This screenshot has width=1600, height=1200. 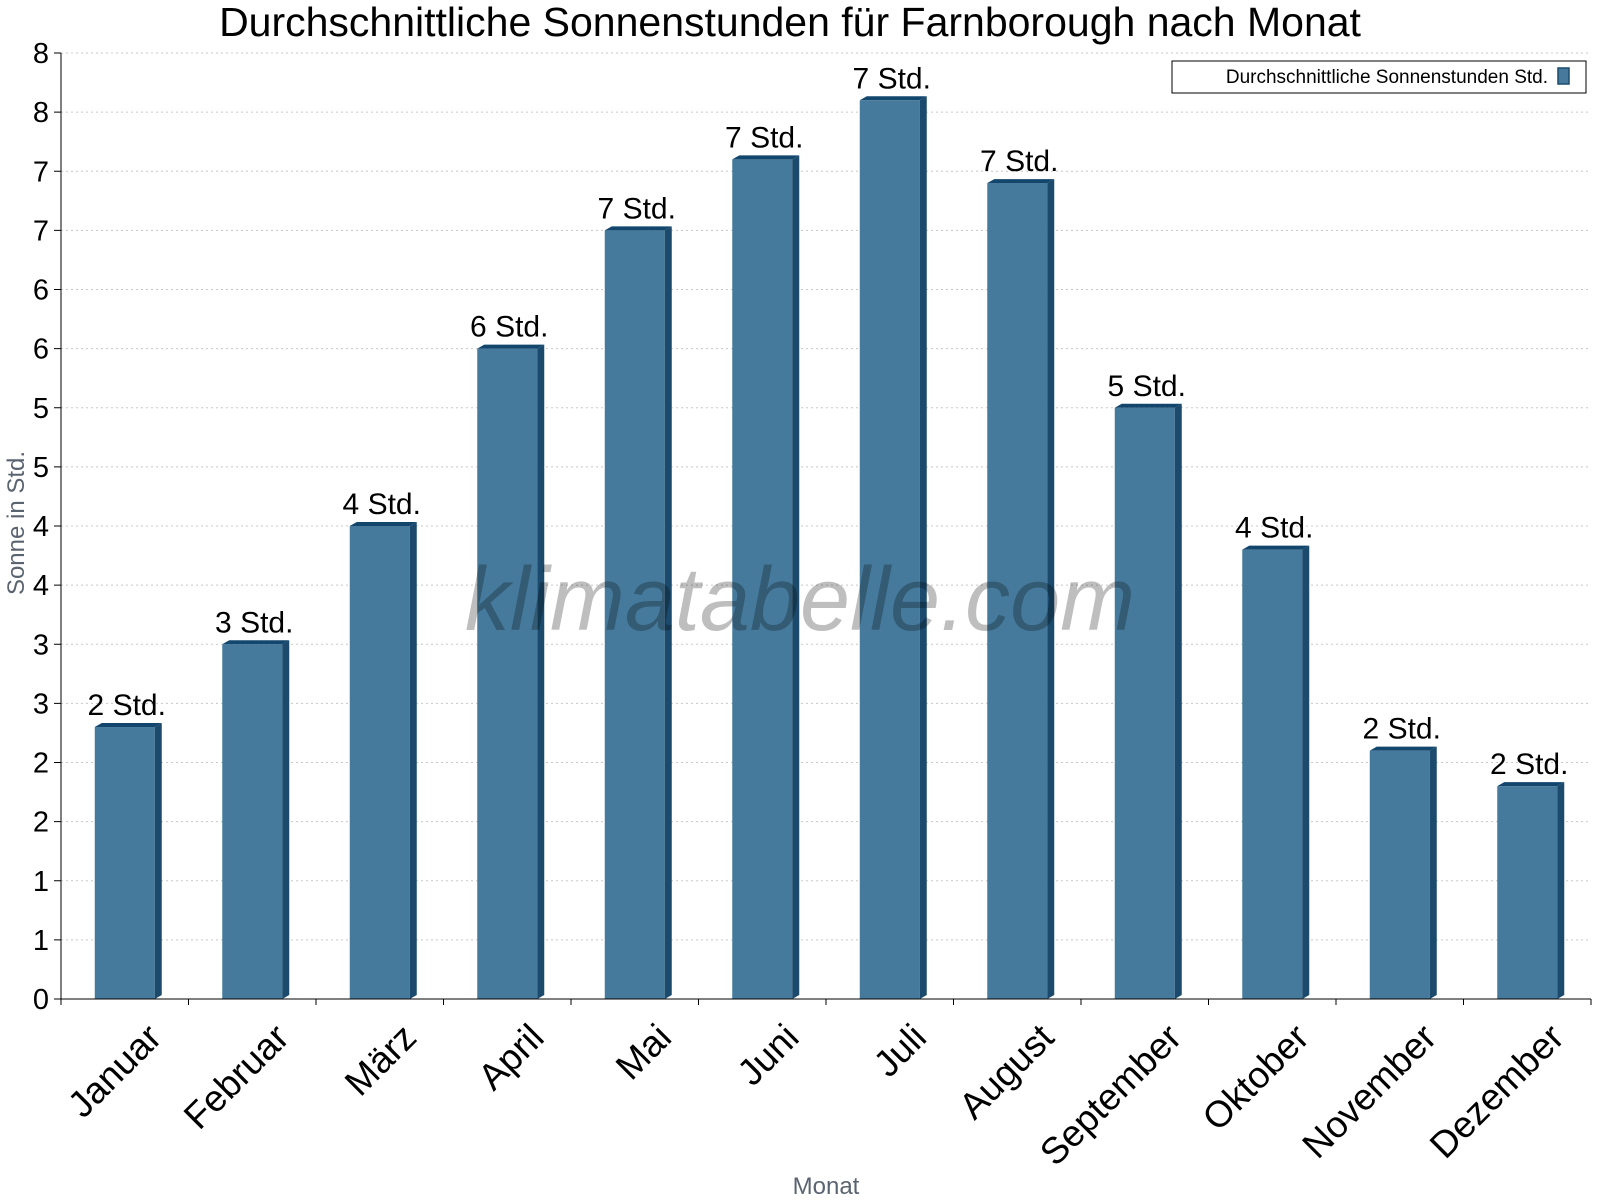 I want to click on x-tick-label: Oktober, so click(x=1256, y=1077).